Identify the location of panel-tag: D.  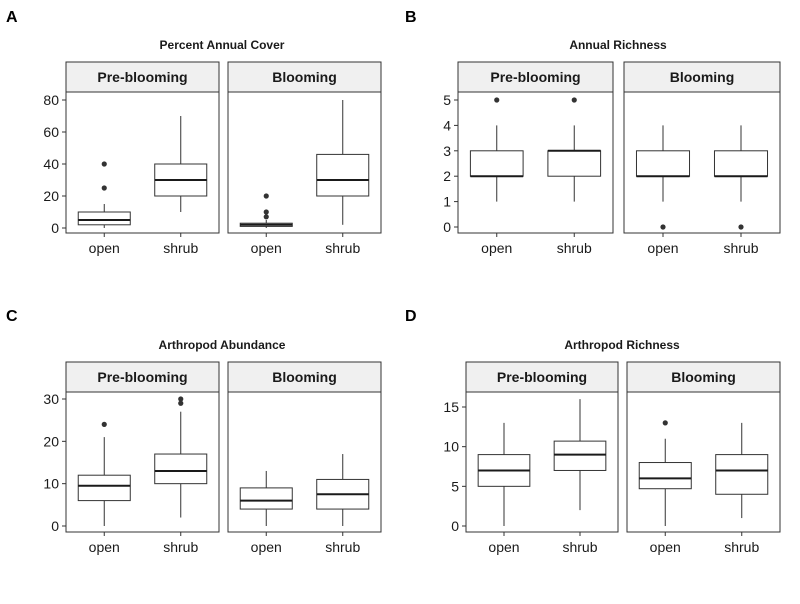
(411, 316).